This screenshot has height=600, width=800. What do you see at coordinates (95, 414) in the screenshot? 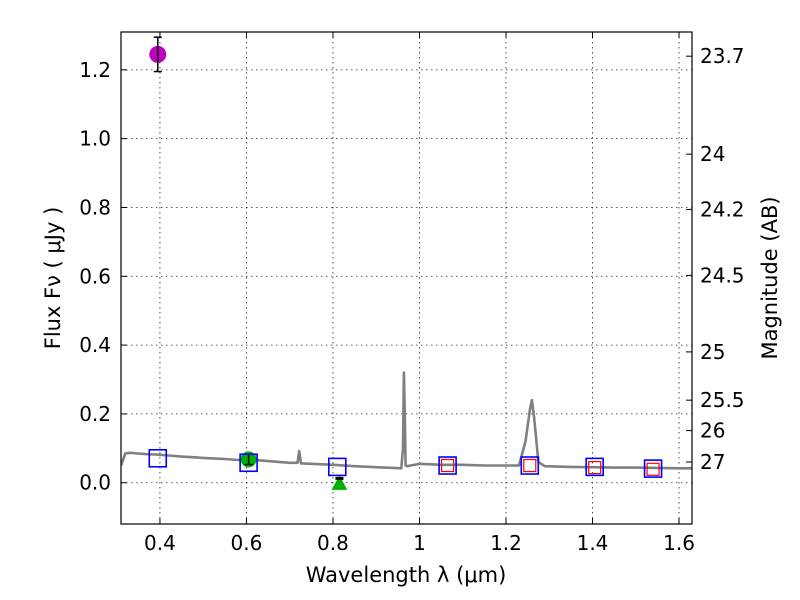
I see `y-tick-label: 0.2` at bounding box center [95, 414].